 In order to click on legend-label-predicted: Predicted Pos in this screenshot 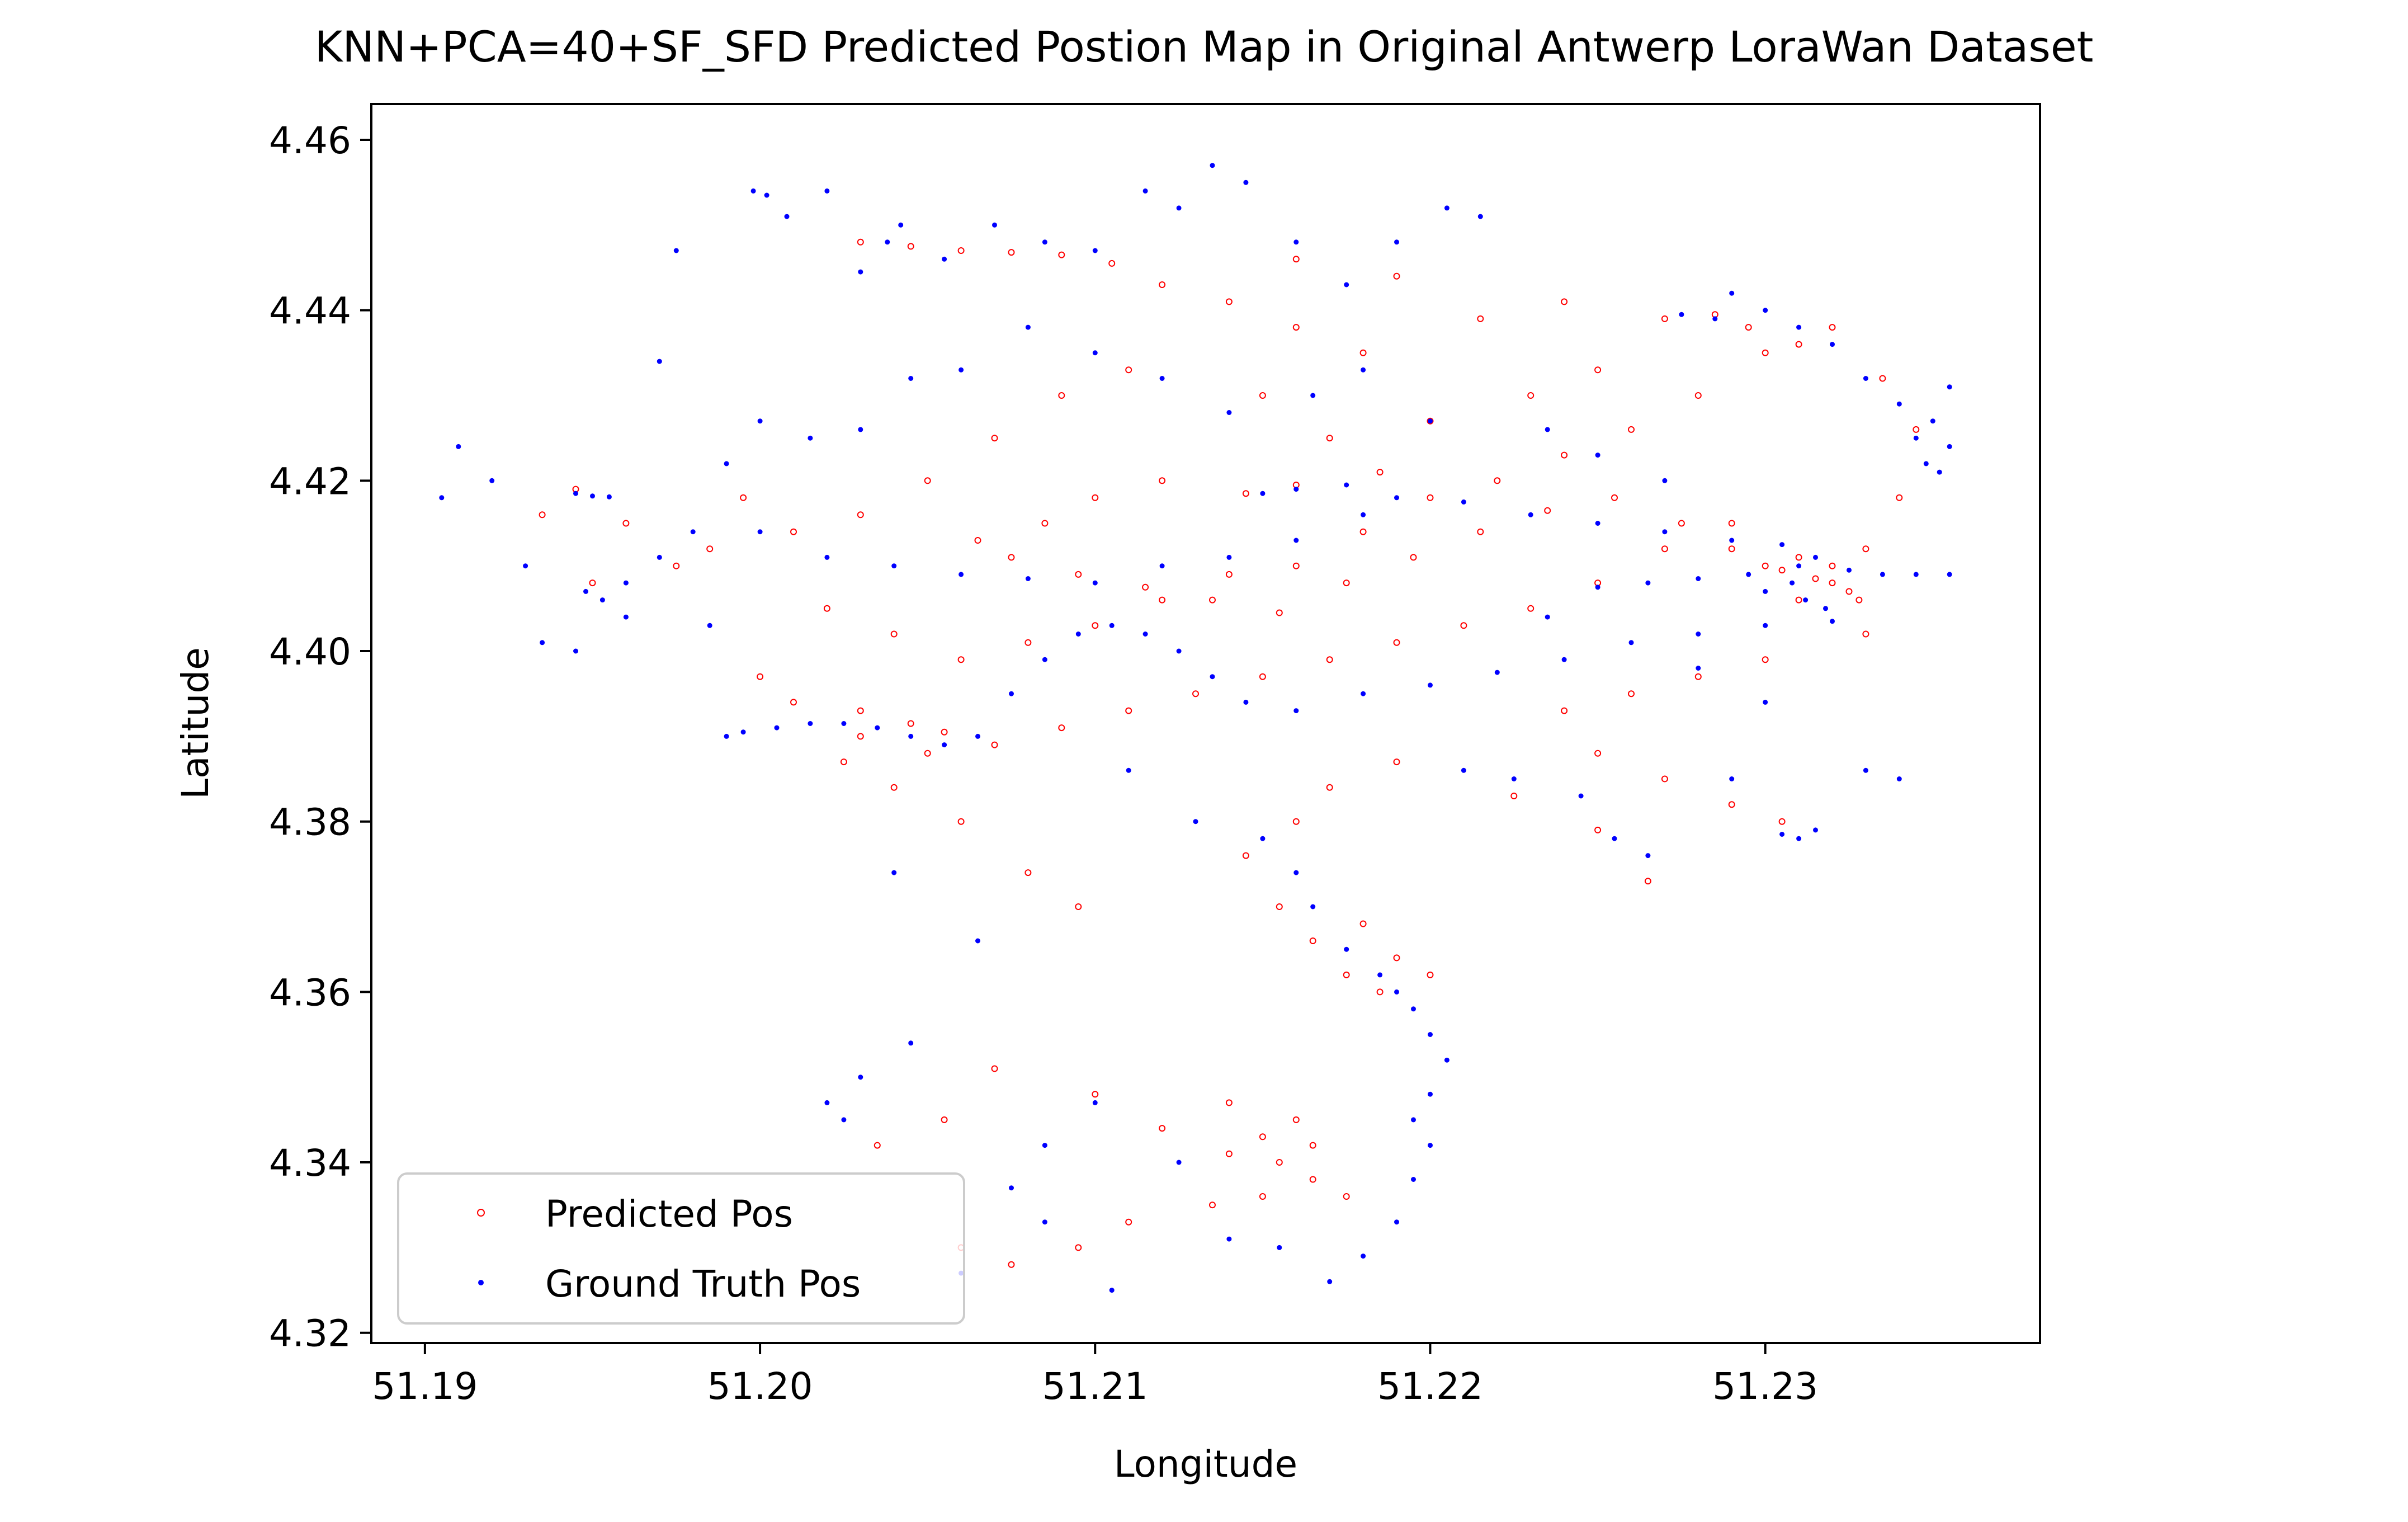, I will do `click(669, 1214)`.